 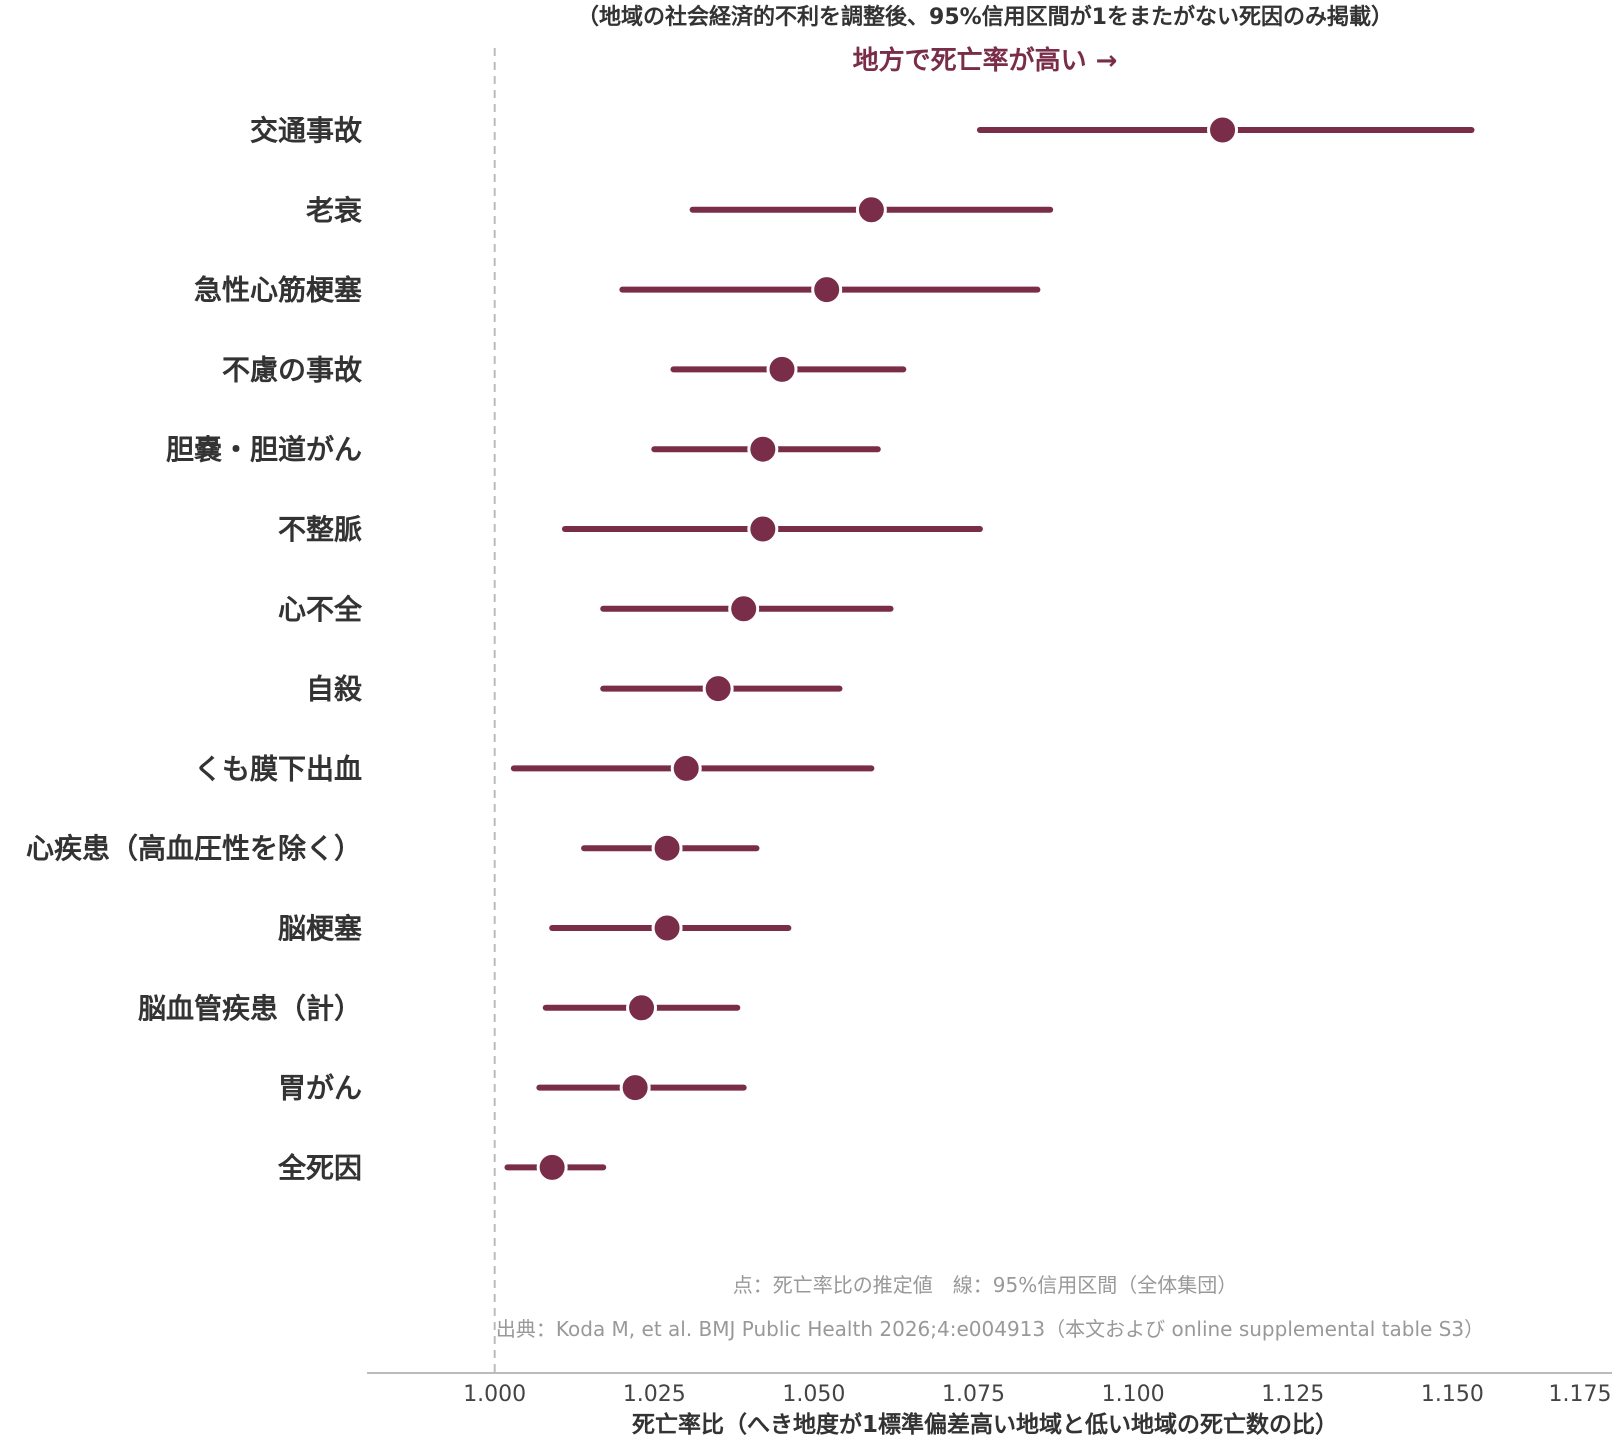 I want to click on chart-subtitle: （地域の社会経済的不利を調整後、95%信用区間が1をまたがない死因のみ掲載）, so click(x=985, y=17).